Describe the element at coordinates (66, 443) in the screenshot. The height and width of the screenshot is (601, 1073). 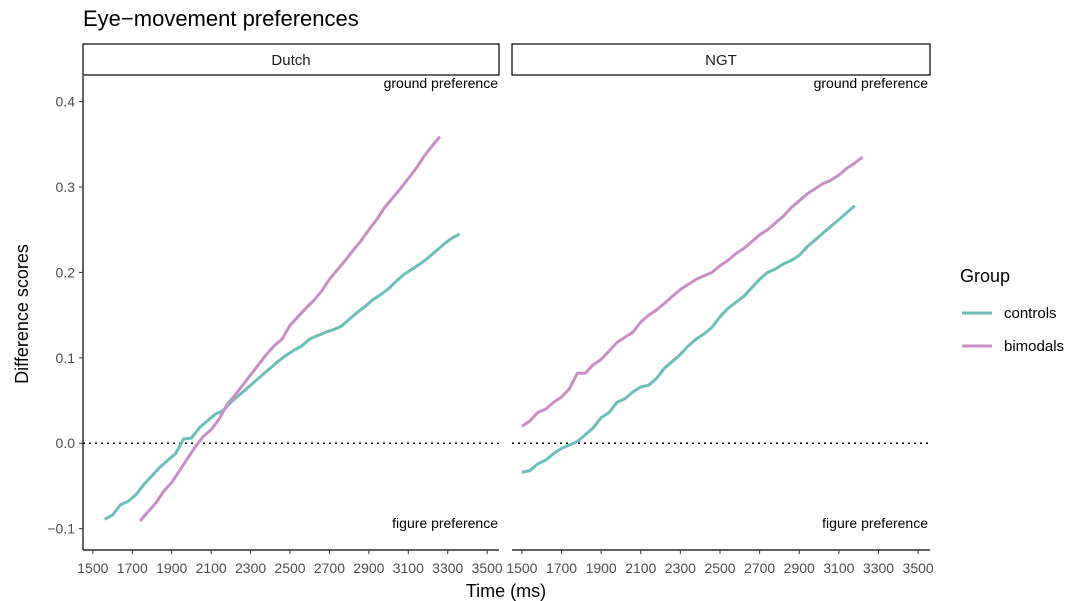
I see `y-tick-label: 0.0` at that location.